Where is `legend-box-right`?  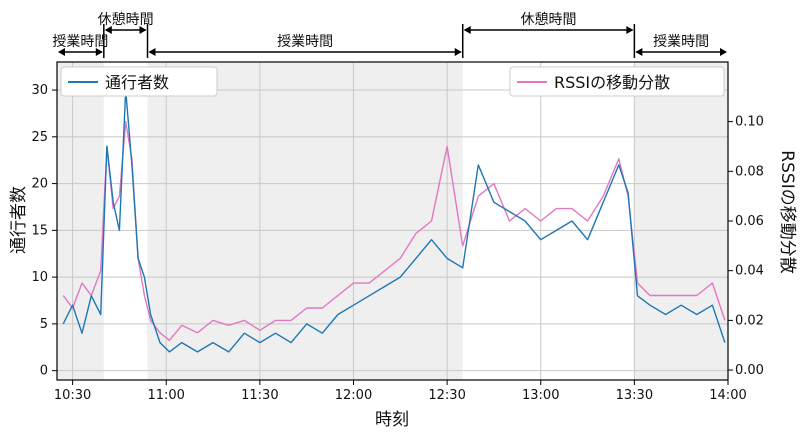 legend-box-right is located at coordinates (617, 81).